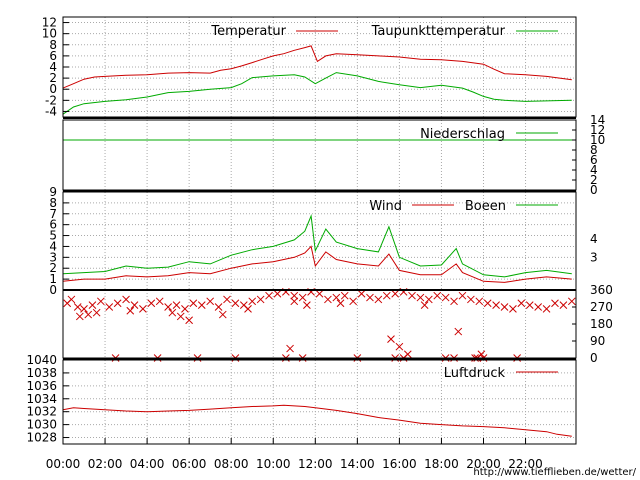 This screenshot has height=480, width=640. Describe the element at coordinates (357, 464) in the screenshot. I see `x-tick-label: 14:00` at that location.